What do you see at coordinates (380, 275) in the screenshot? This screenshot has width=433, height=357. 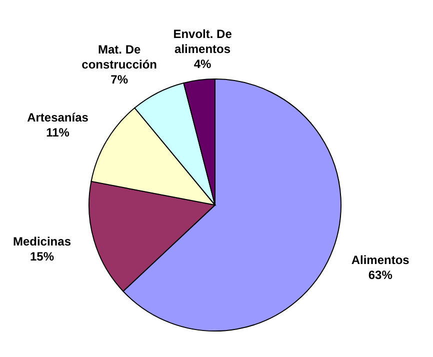 I see `data-label: 63%` at bounding box center [380, 275].